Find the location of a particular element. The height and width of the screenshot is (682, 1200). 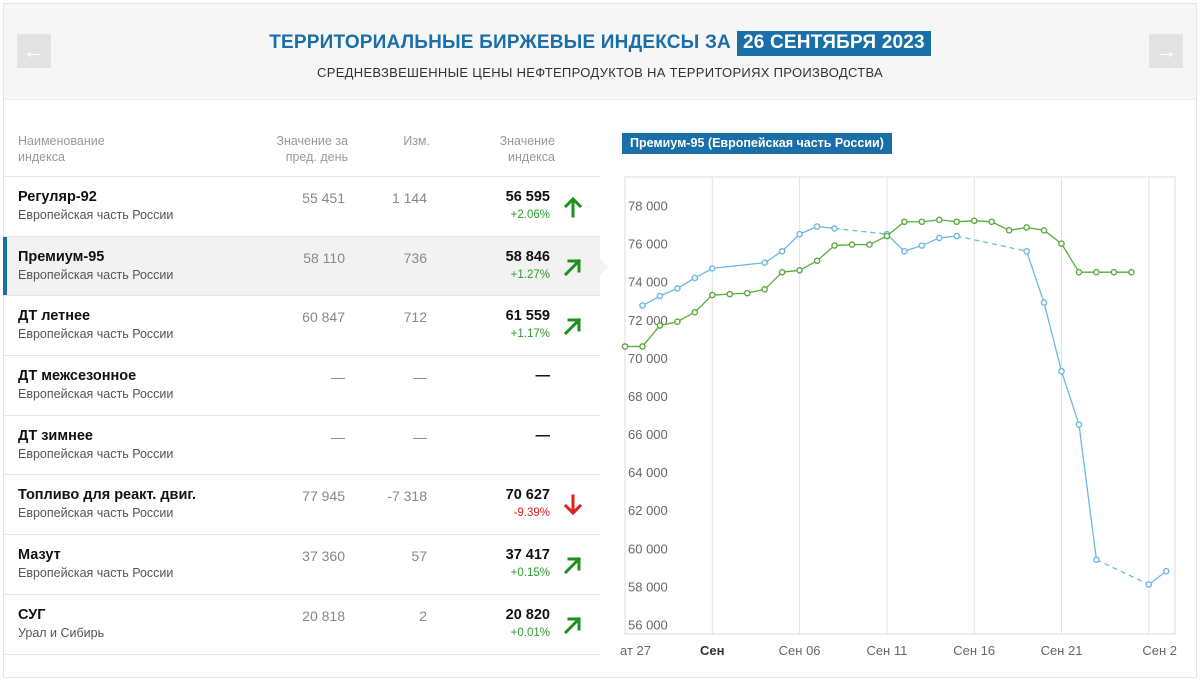

change-value: — is located at coordinates (420, 377).